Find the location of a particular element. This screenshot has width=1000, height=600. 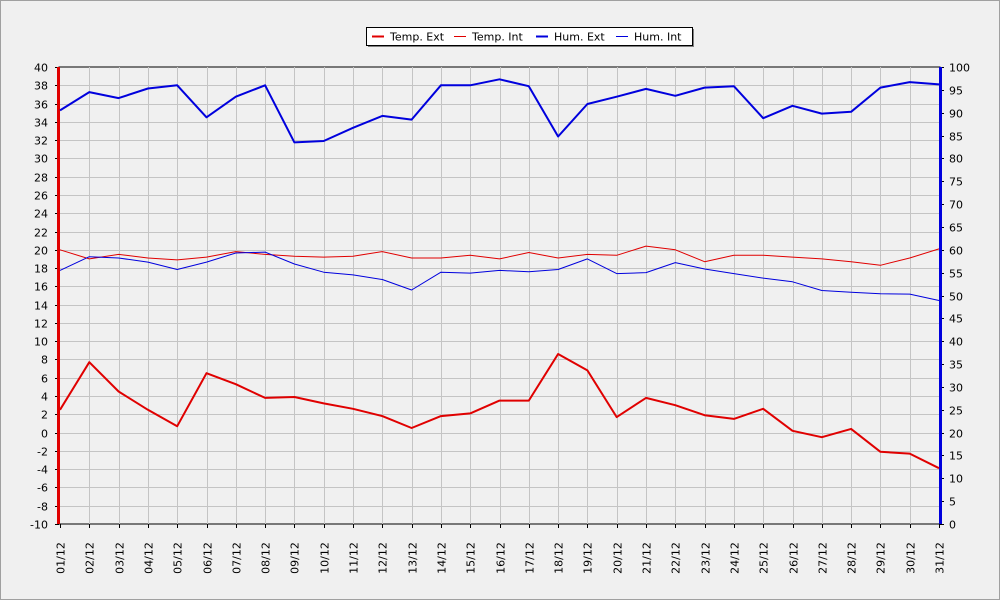

right-axis-tick-label: 20 is located at coordinates (956, 434).